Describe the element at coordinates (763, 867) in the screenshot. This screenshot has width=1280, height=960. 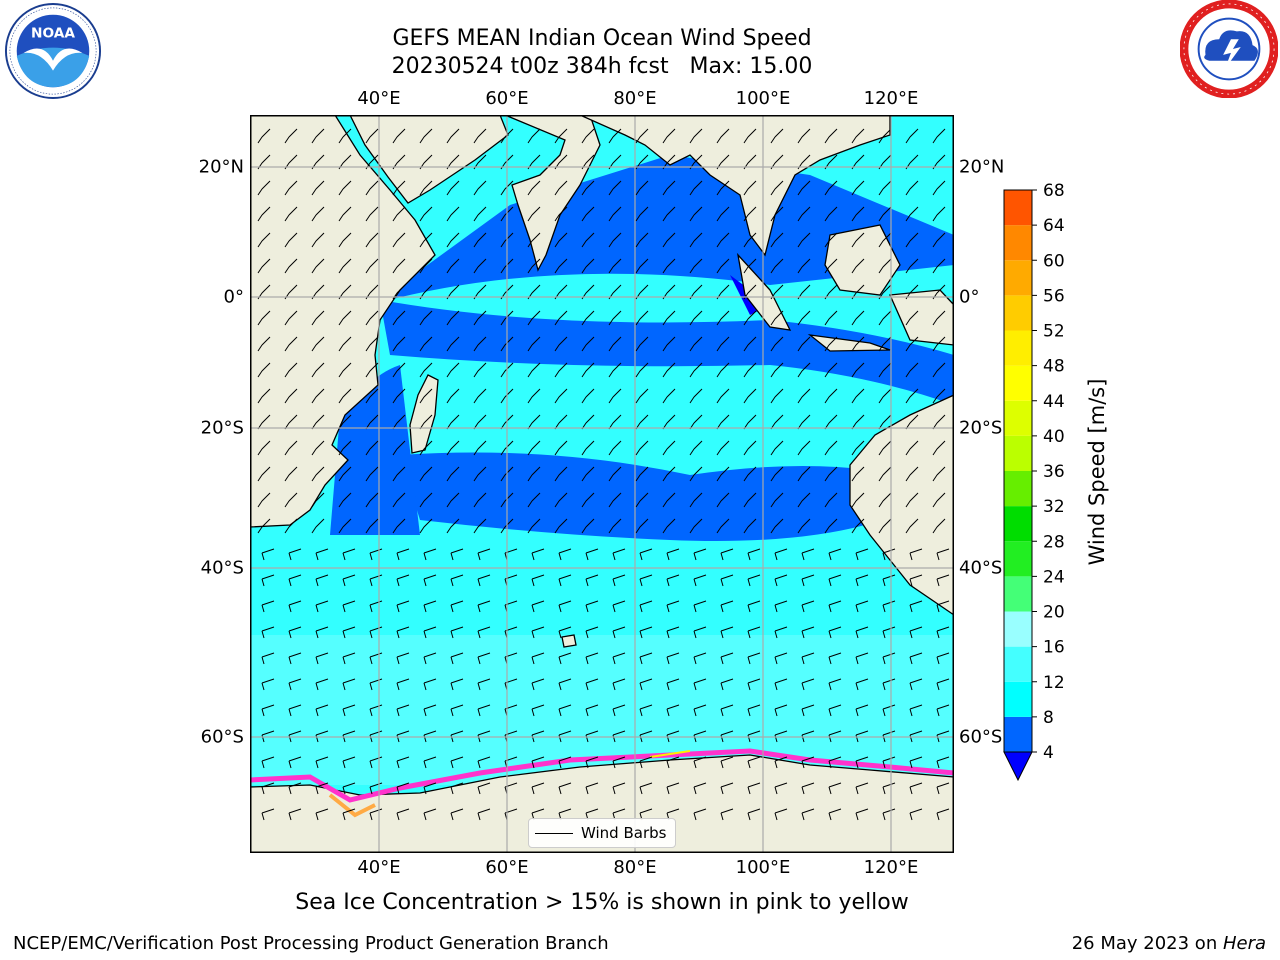
I see `bottom-lon-tick: 100°E` at that location.